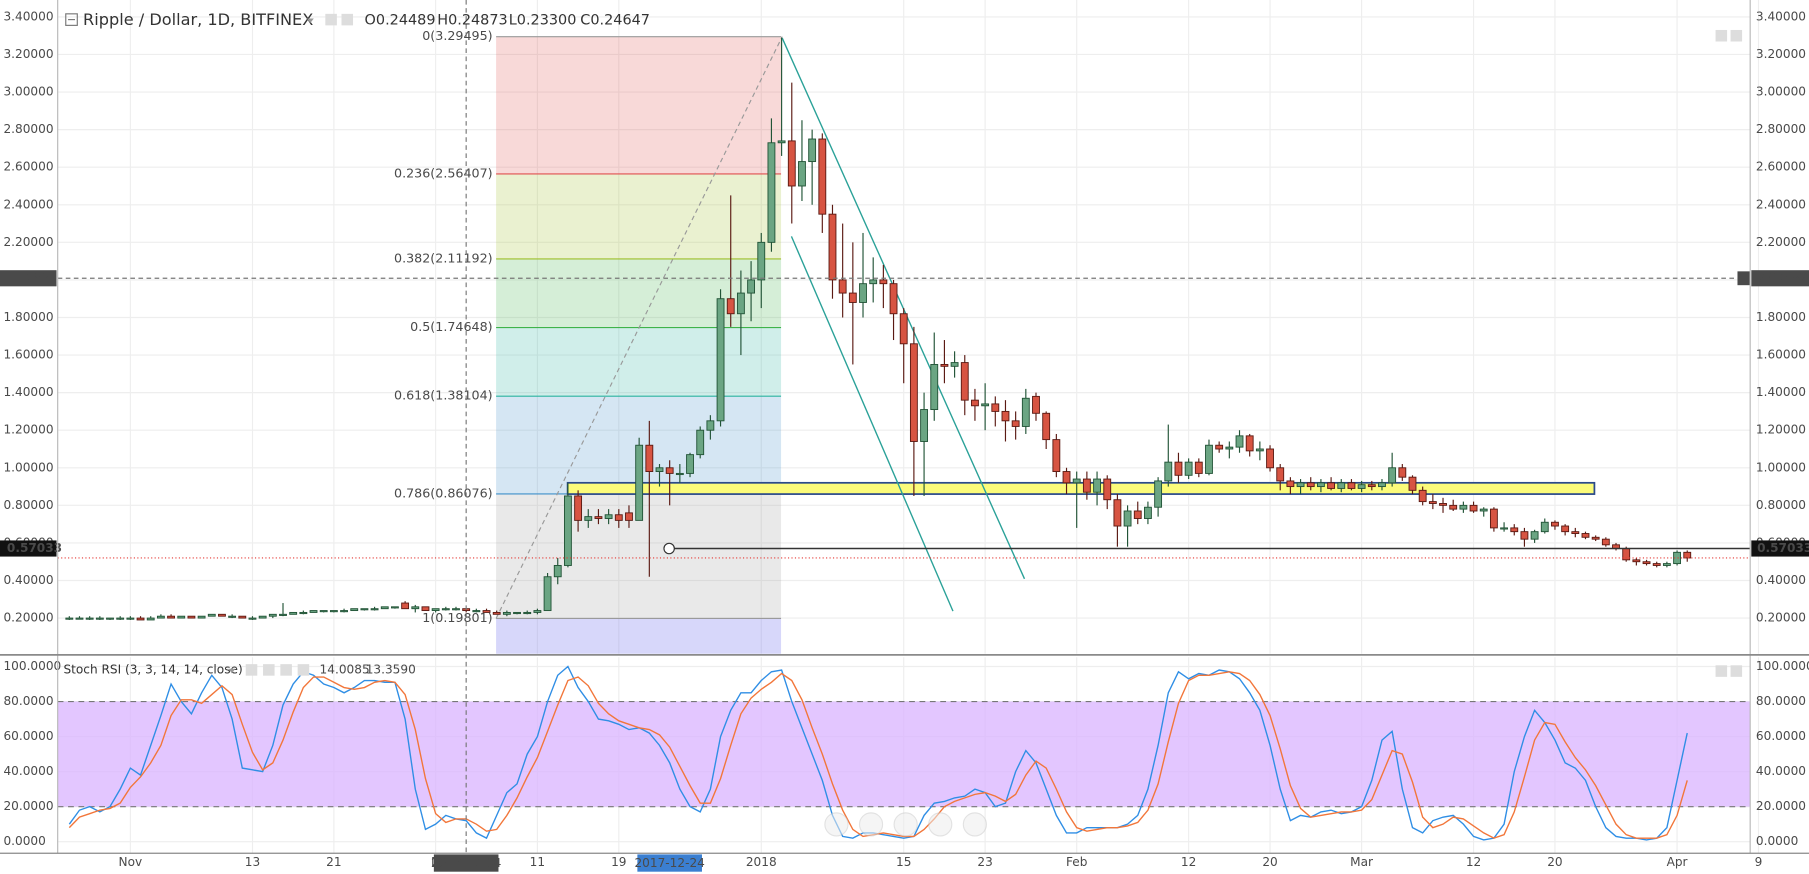 This screenshot has height=874, width=1809. What do you see at coordinates (347, 19) in the screenshot?
I see `hide-icon` at bounding box center [347, 19].